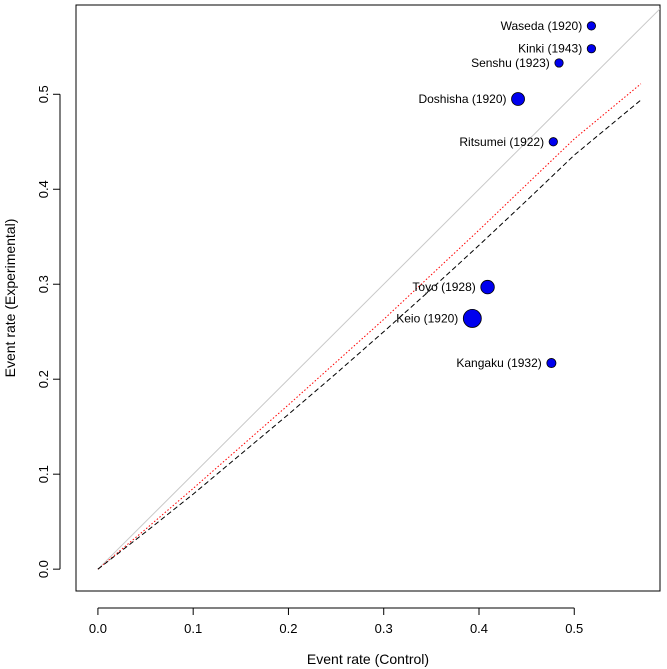  What do you see at coordinates (529, 195) in the screenshot?
I see `data-points` at bounding box center [529, 195].